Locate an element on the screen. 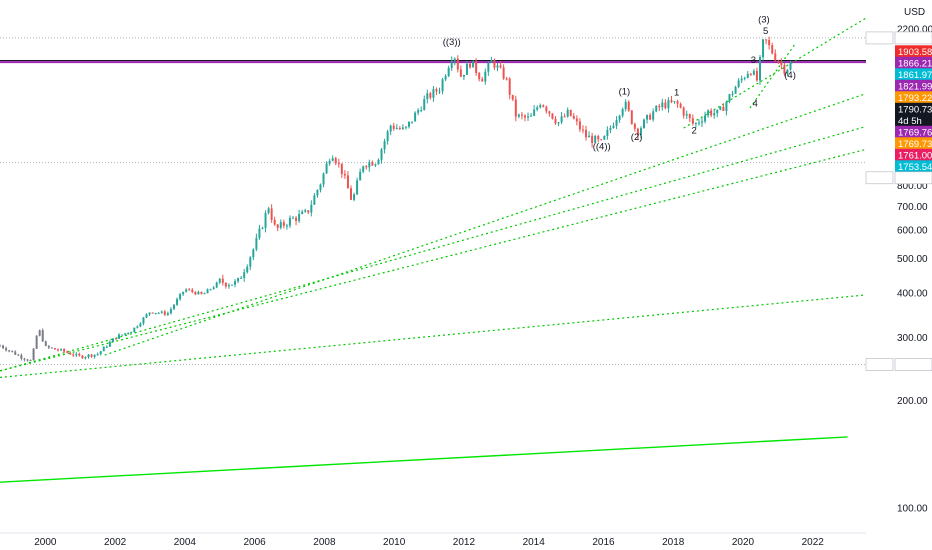  y-tick-label: 200.00 is located at coordinates (912, 401).